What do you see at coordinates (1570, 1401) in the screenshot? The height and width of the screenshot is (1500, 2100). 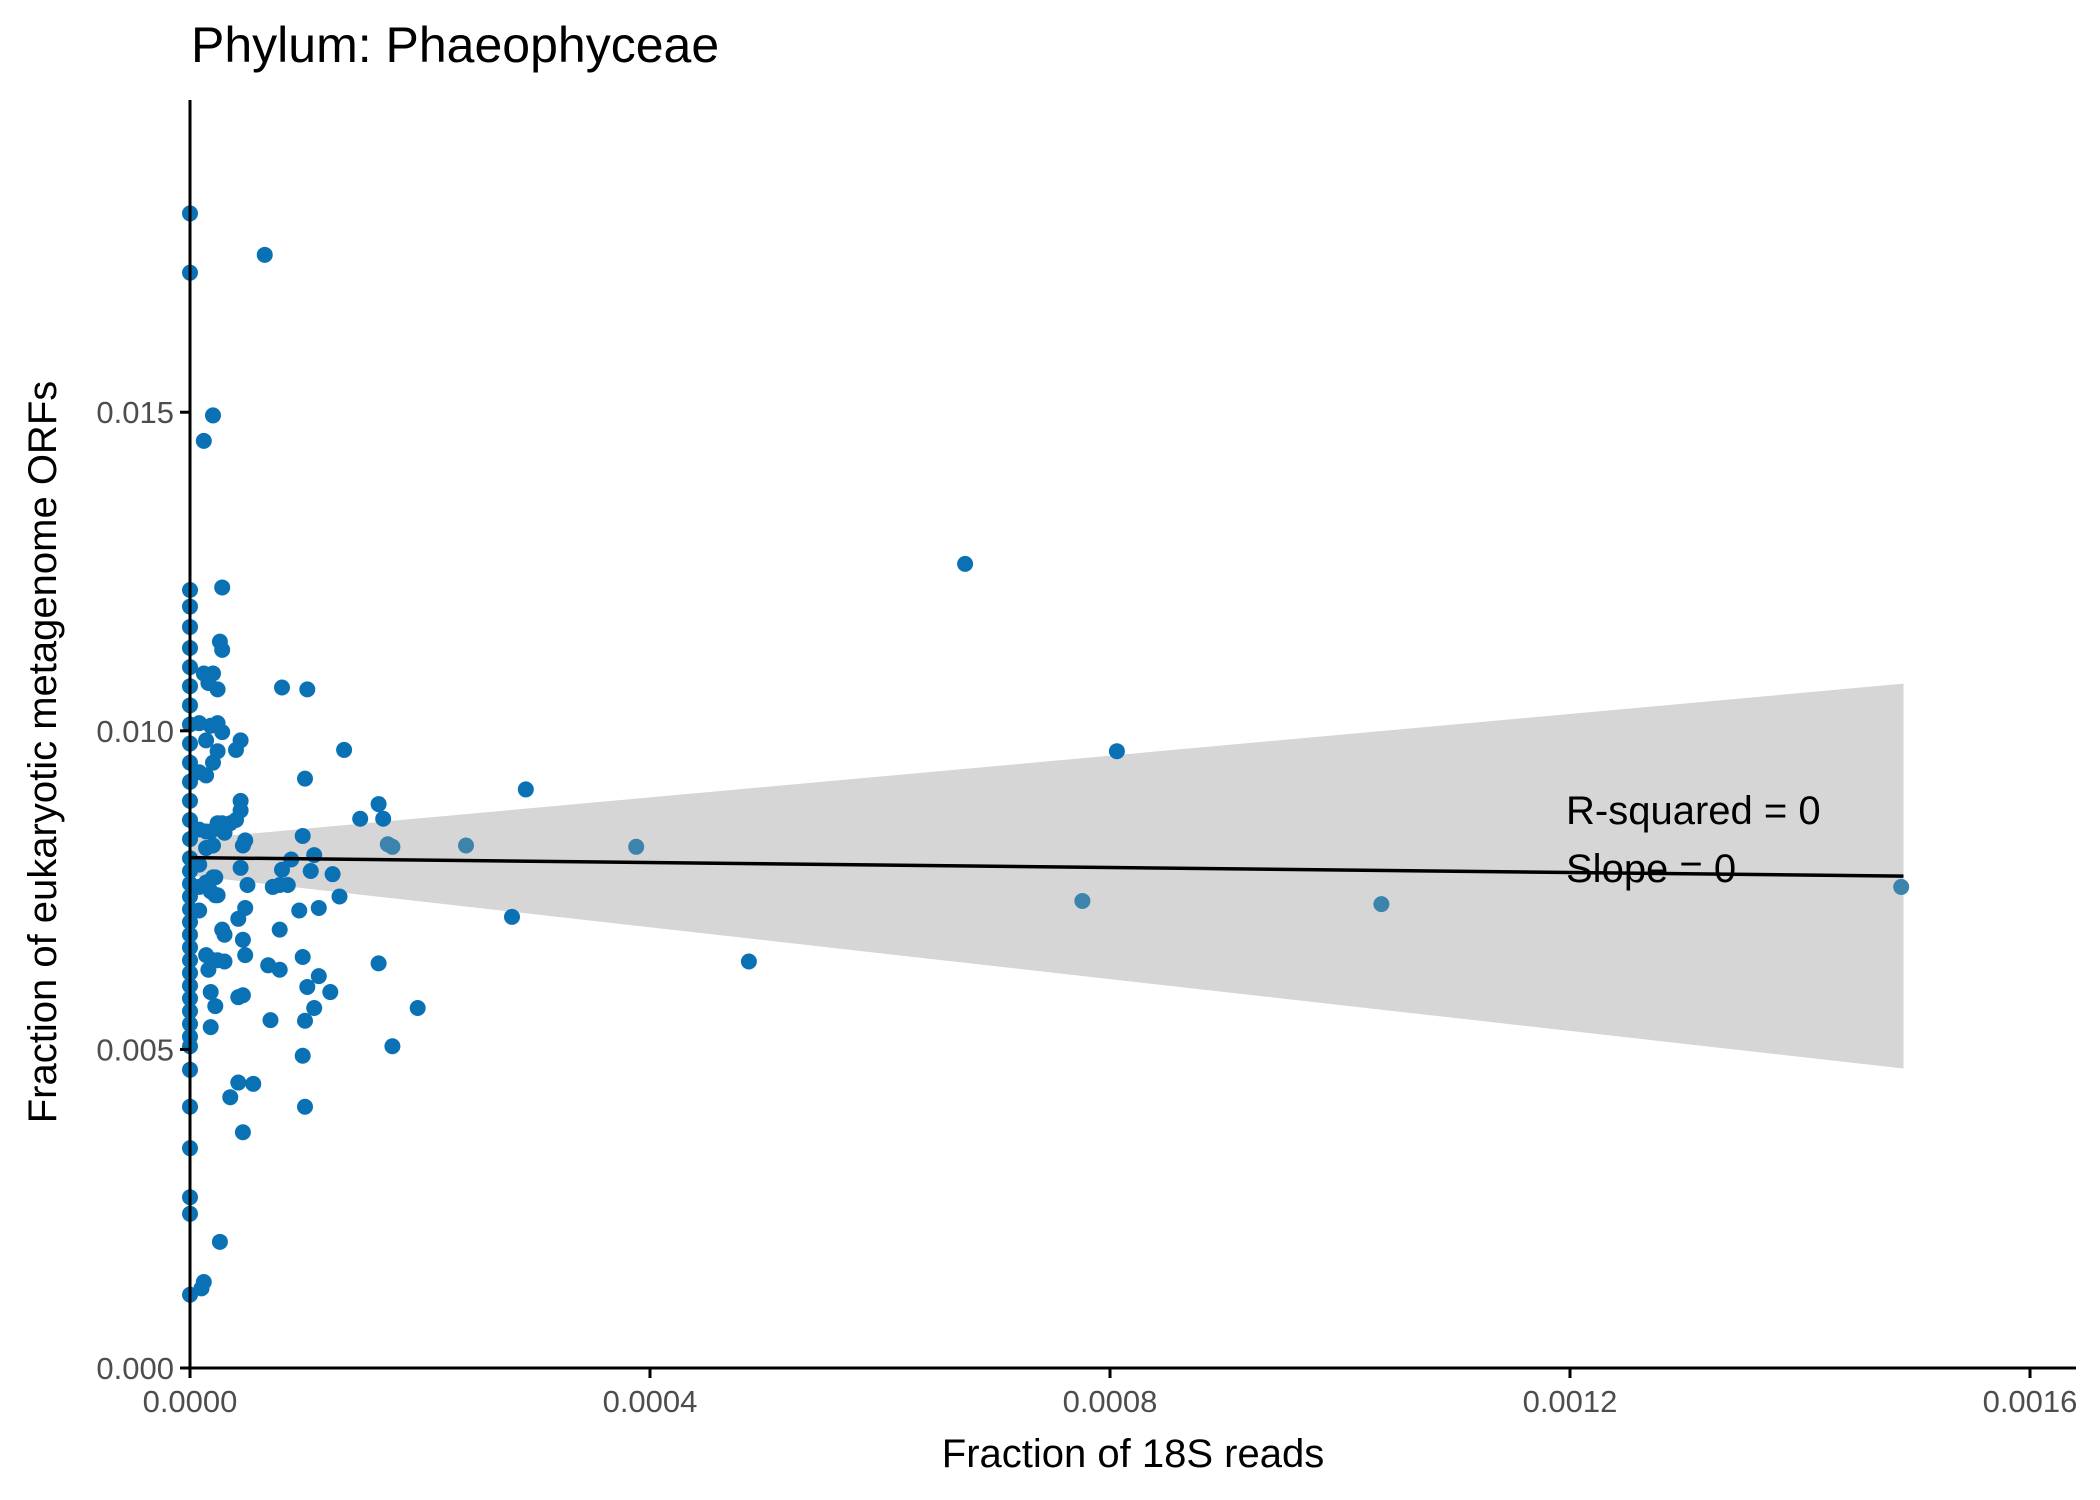 I see `x-tick-label: 0.0012` at bounding box center [1570, 1401].